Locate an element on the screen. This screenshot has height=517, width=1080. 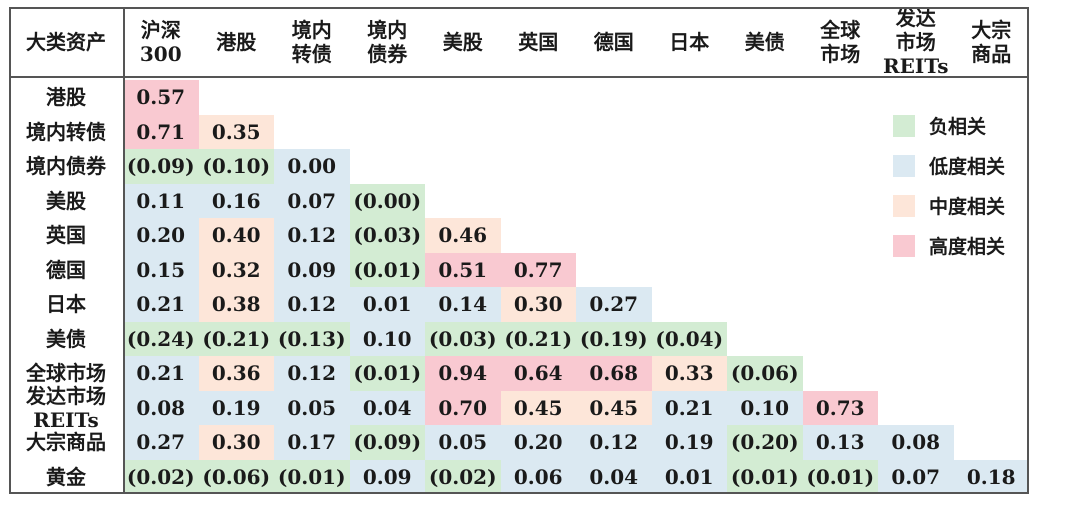
heatmap-cell: 0.06 is located at coordinates (538, 476).